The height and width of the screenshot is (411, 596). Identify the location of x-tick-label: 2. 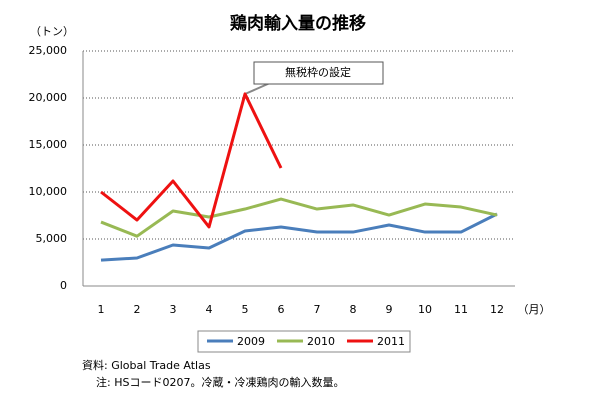
(137, 309).